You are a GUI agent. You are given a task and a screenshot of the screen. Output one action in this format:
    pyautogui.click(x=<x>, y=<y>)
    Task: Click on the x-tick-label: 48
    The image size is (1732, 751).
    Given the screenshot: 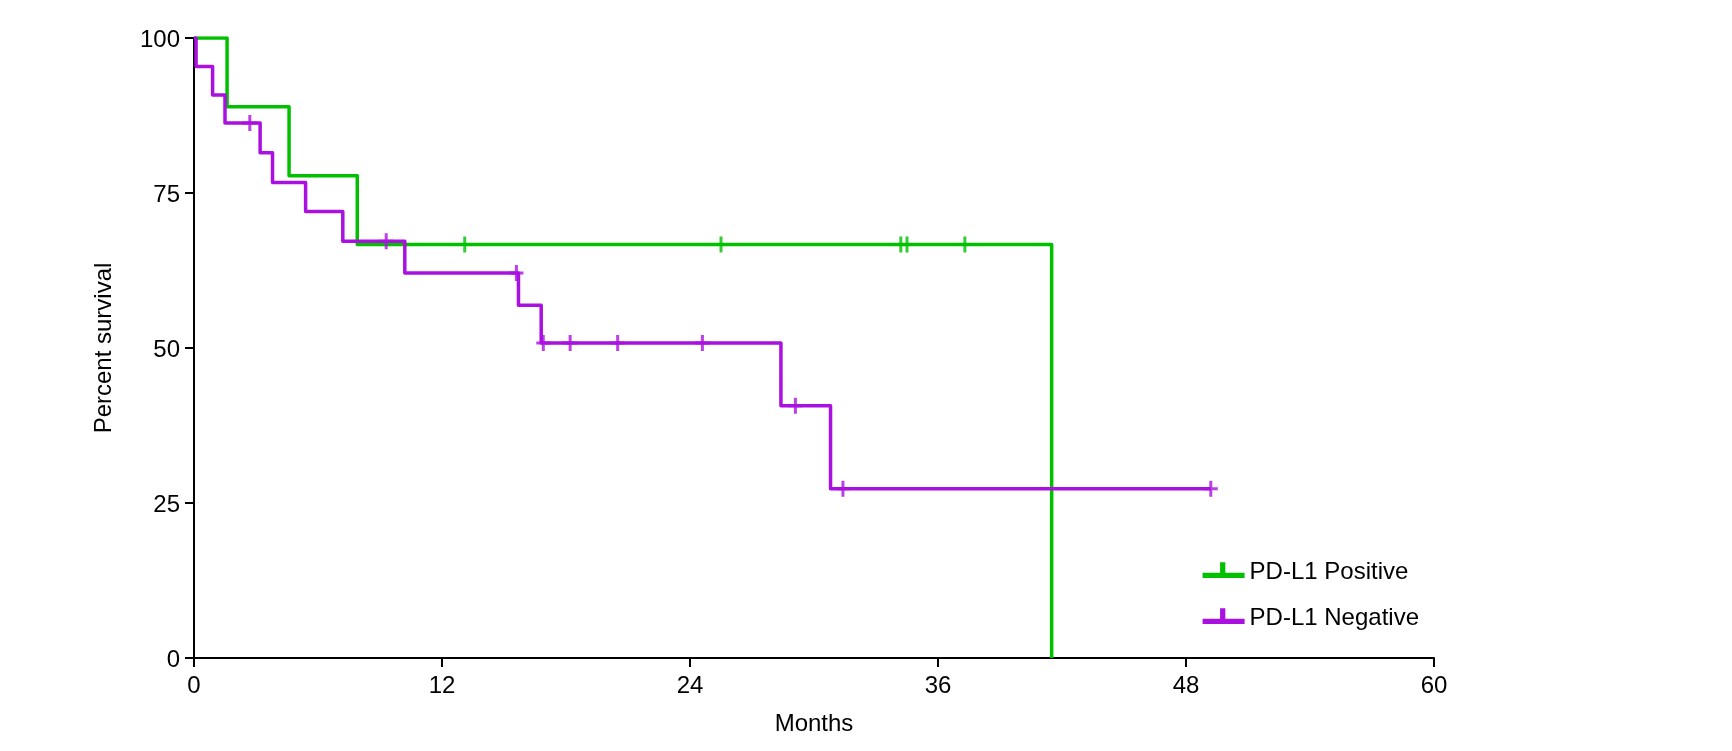 What is the action you would take?
    pyautogui.click(x=1186, y=684)
    